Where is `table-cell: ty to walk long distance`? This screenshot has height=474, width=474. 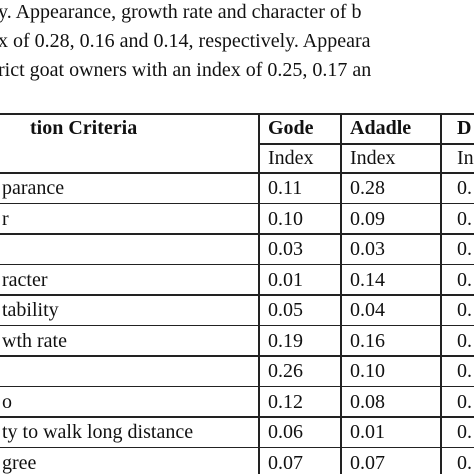
table-cell: ty to walk long distance is located at coordinates (98, 432).